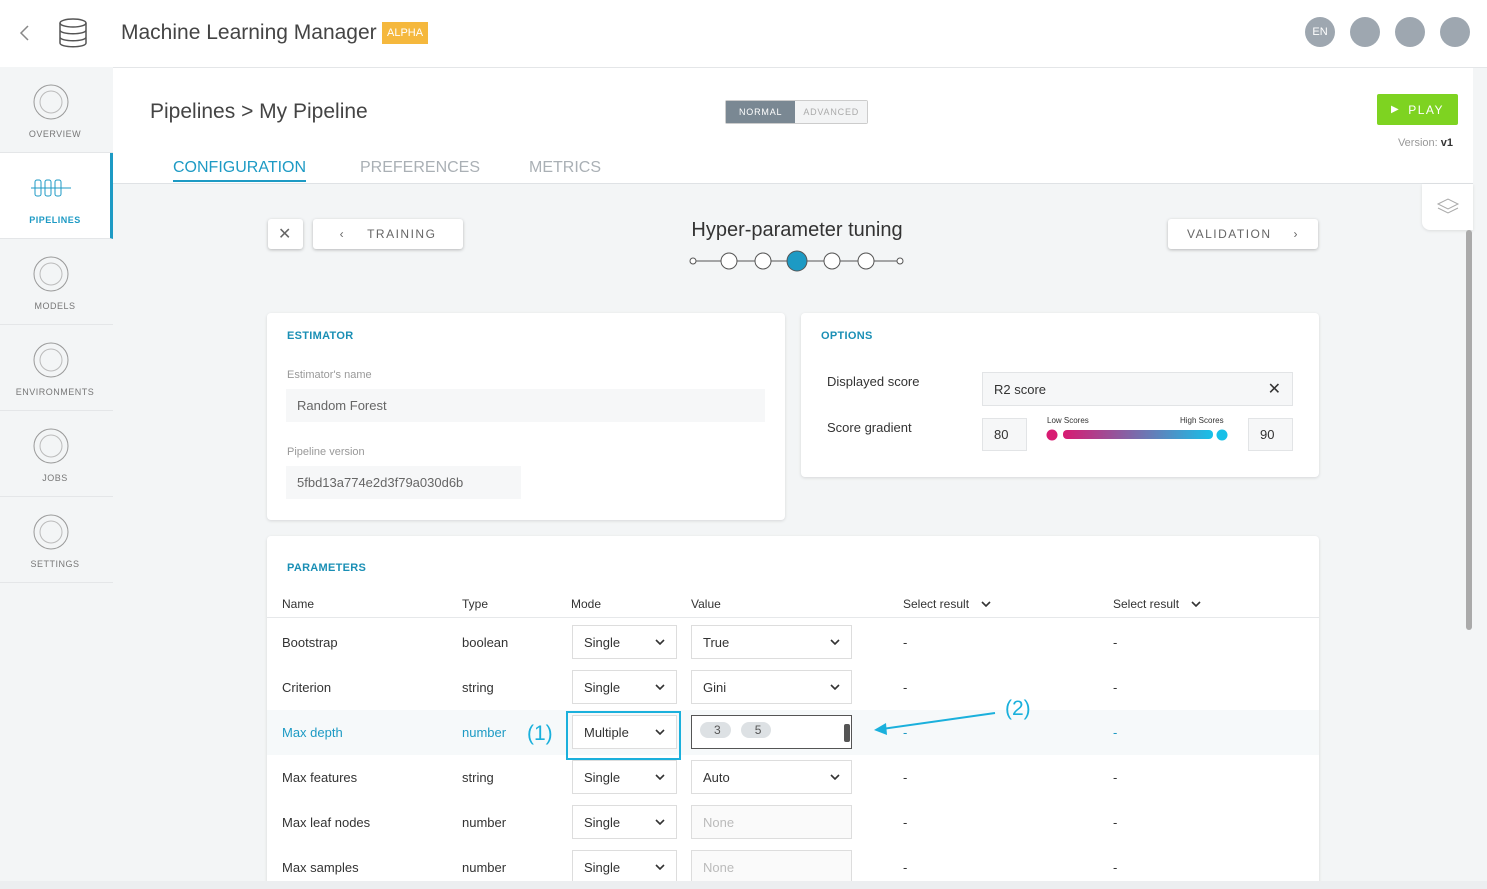 This screenshot has width=1487, height=889. I want to click on sidebar-item: ENVIRONMENTS, so click(56, 368).